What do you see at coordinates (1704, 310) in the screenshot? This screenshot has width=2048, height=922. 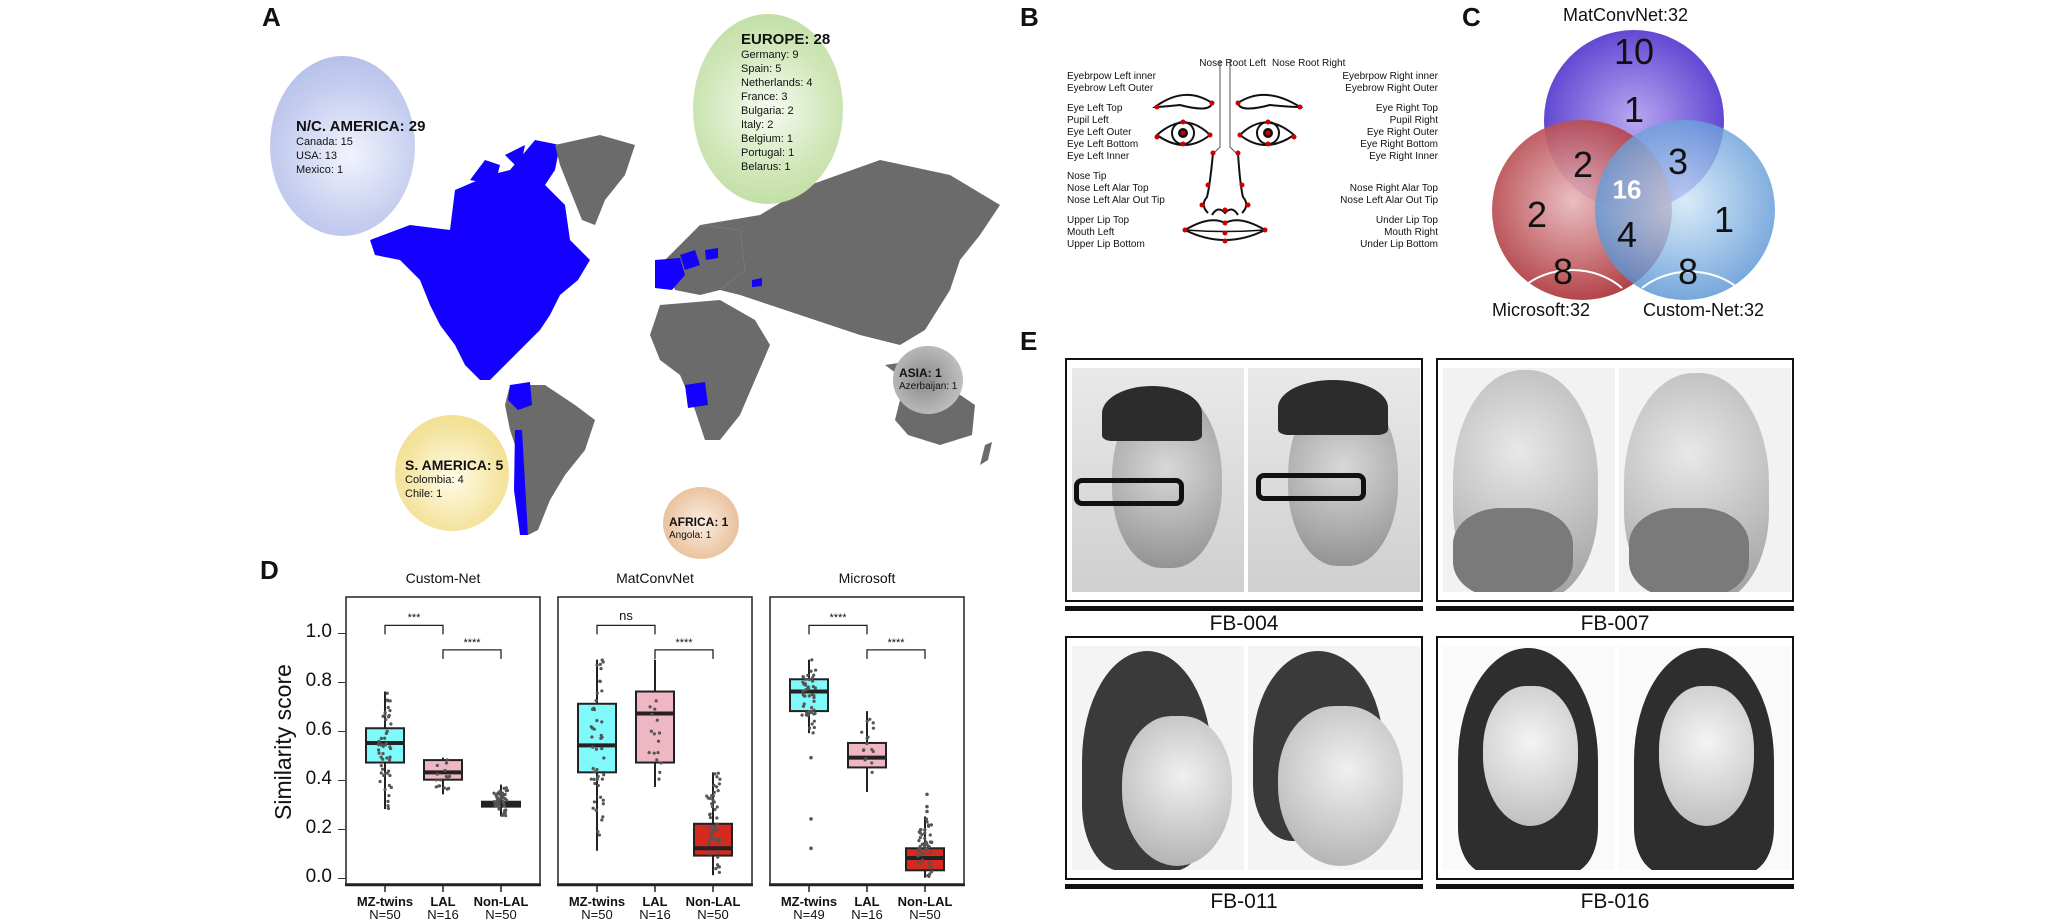 I see `venn-label-customnet: Custom-Net:32` at bounding box center [1704, 310].